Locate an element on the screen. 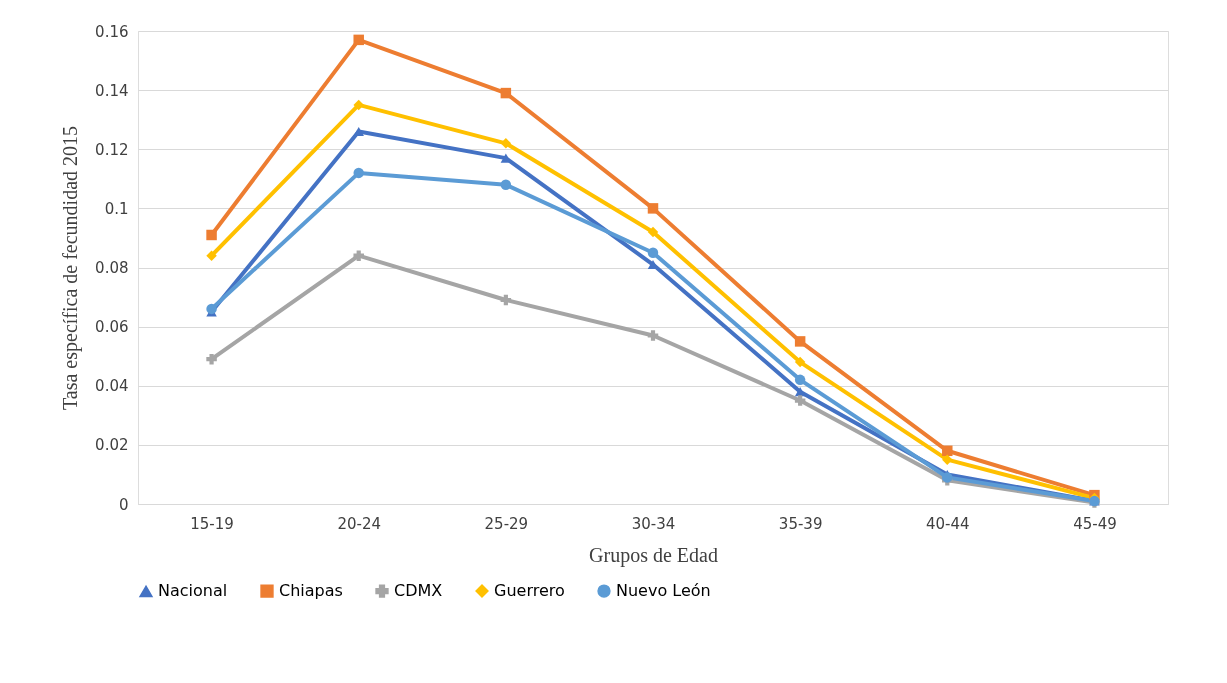 The height and width of the screenshot is (683, 1227). x-tick-label: 15-19 is located at coordinates (212, 523).